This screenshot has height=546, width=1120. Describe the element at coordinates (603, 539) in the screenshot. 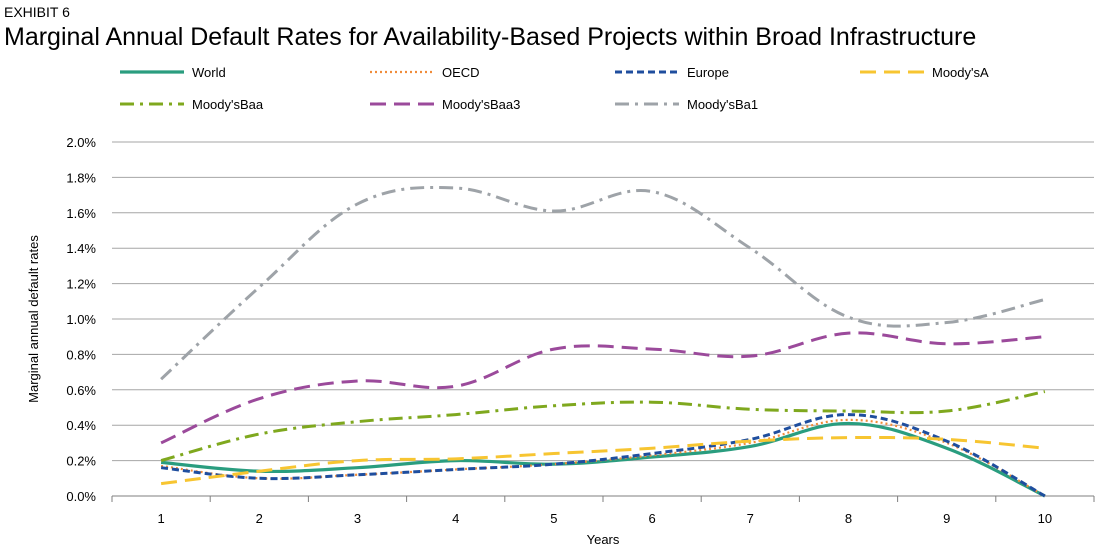

I see `x-axis-title: Years` at that location.